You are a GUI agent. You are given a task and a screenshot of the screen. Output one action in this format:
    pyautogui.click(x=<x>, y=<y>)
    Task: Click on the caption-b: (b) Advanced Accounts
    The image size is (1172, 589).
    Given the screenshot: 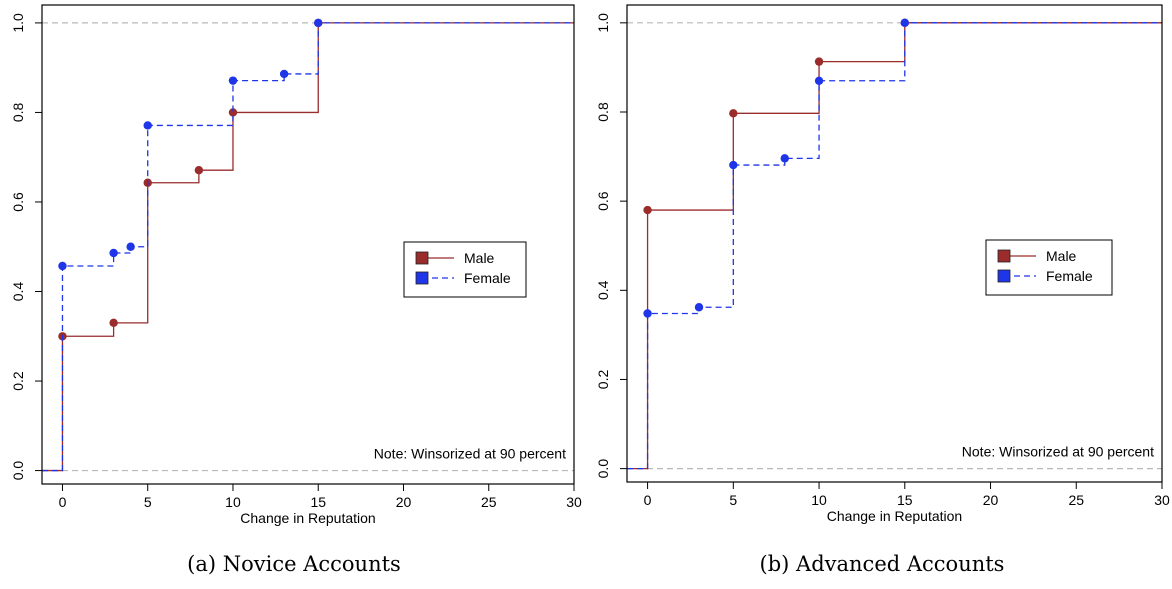 What is the action you would take?
    pyautogui.click(x=882, y=564)
    